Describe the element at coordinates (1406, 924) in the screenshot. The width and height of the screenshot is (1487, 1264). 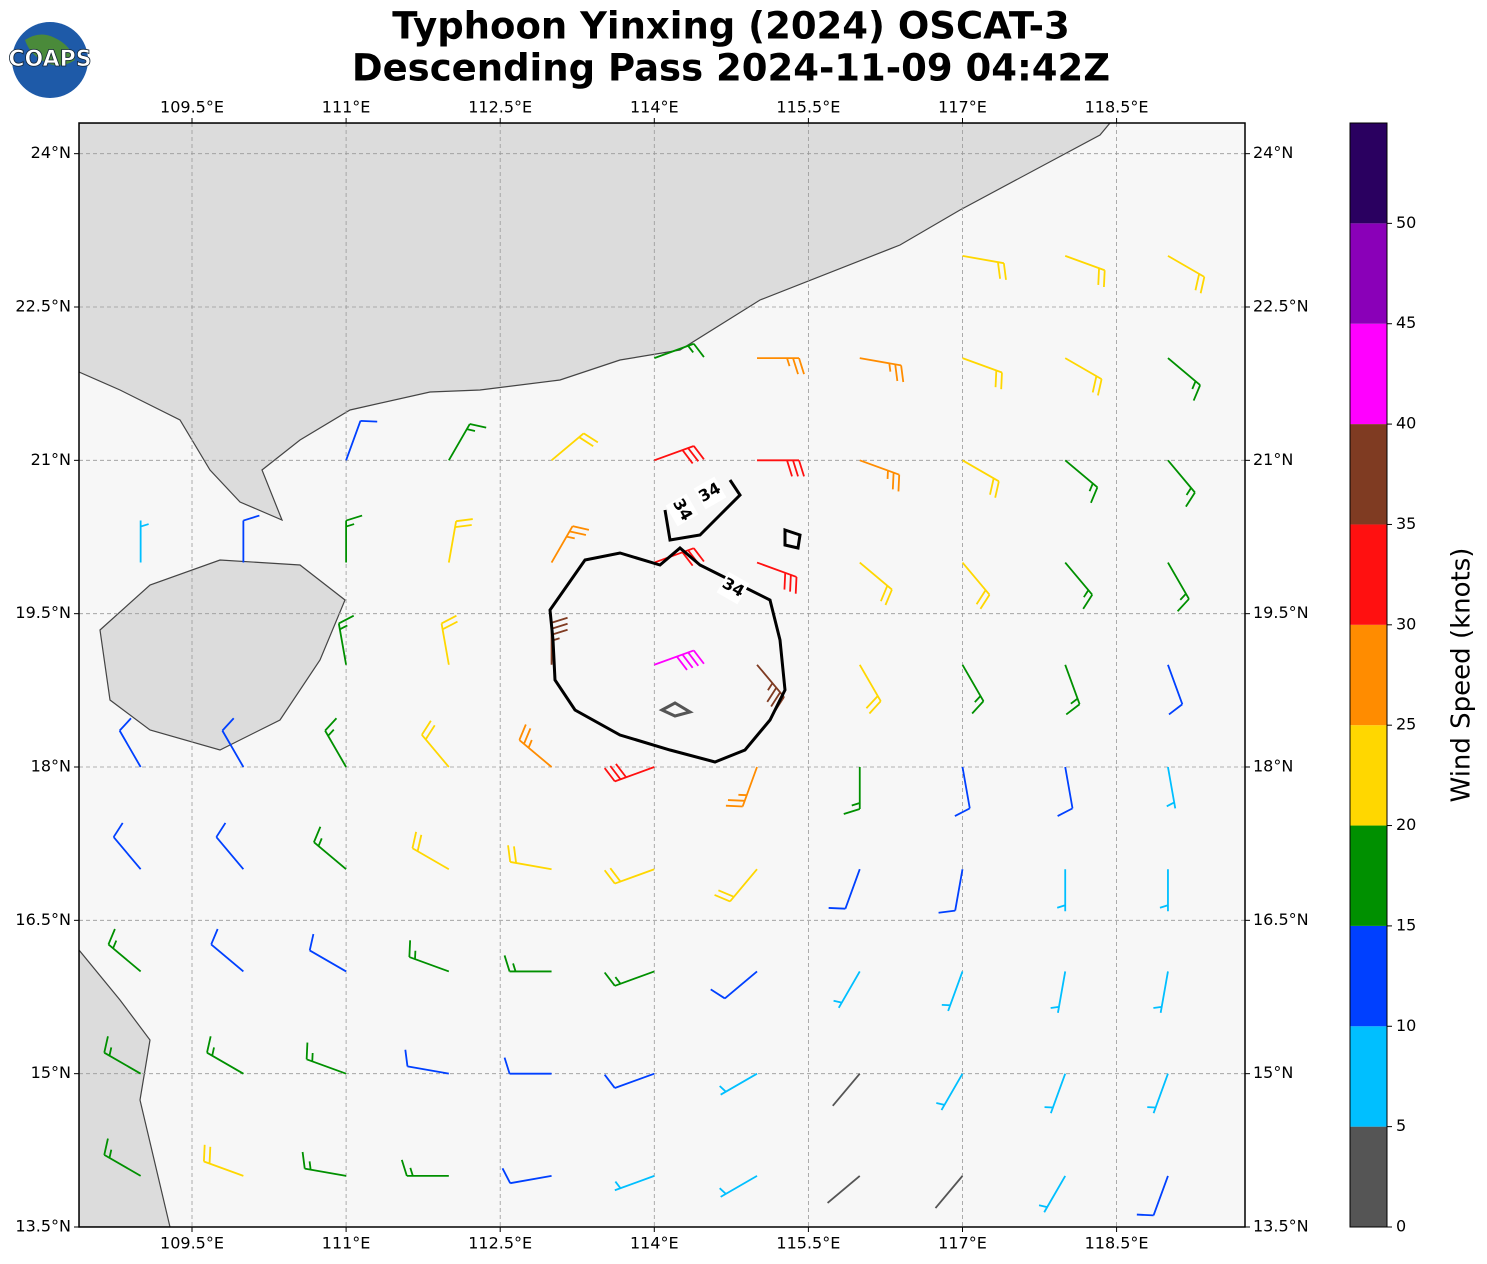
I see `colorbar-tick-label: 15` at that location.